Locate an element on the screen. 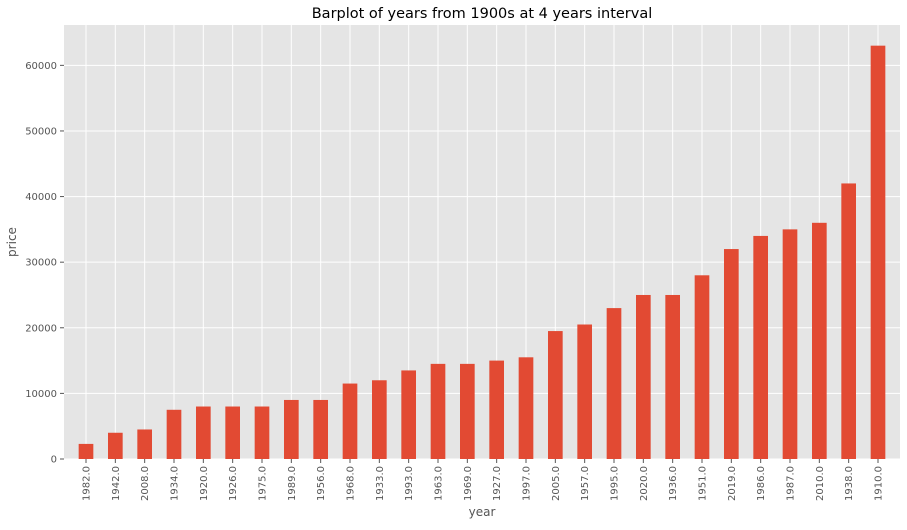 The width and height of the screenshot is (907, 530). y-tick-label: 50000 is located at coordinates (41, 131).